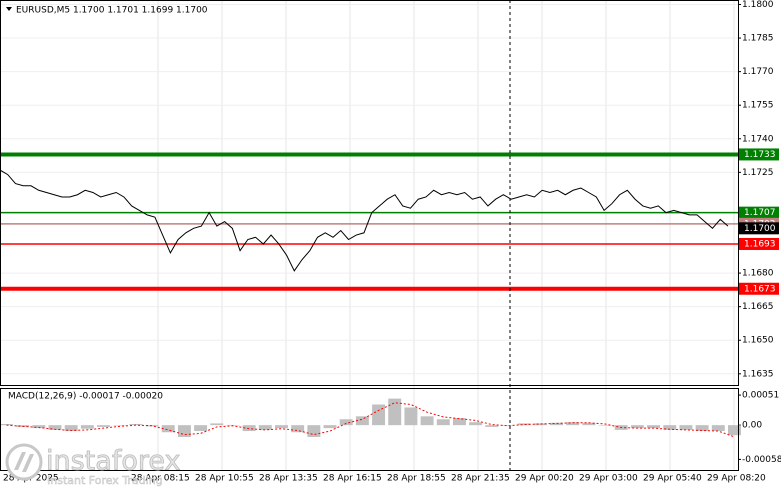 The width and height of the screenshot is (781, 489). Describe the element at coordinates (758, 39) in the screenshot. I see `y-tick-label: 1.1785` at that location.